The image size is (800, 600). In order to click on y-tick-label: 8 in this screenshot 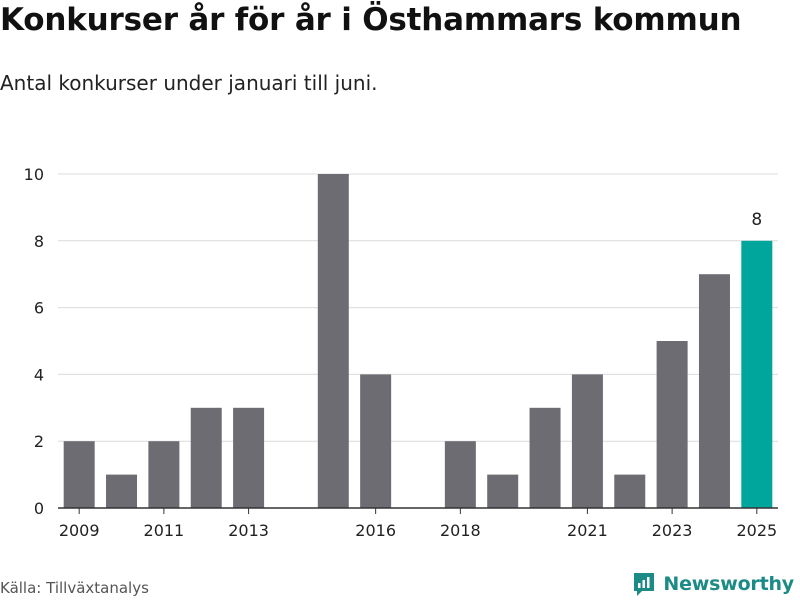, I will do `click(39, 241)`.